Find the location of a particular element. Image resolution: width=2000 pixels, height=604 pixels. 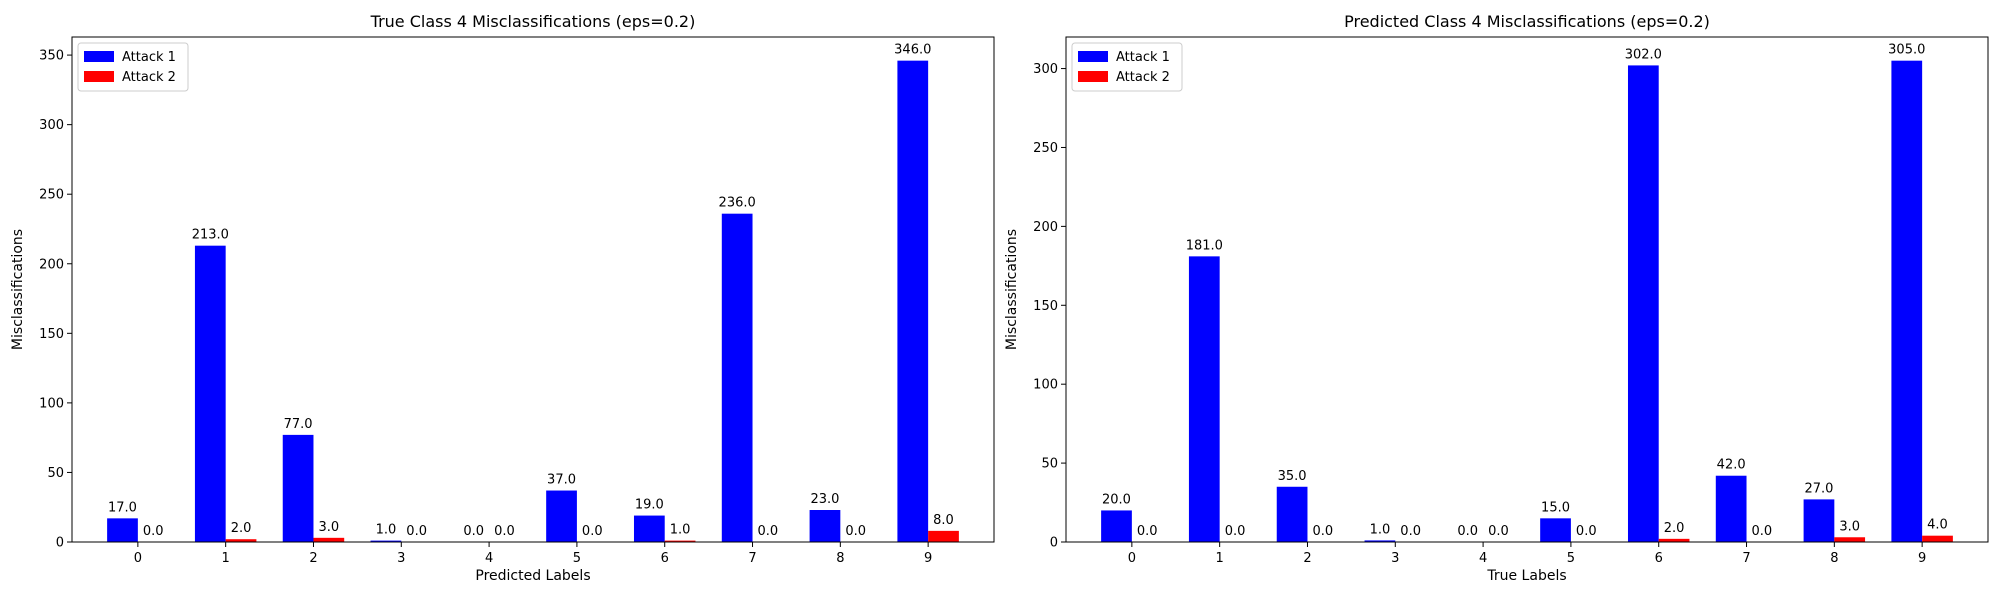

bar-value-label: 4.0 is located at coordinates (1937, 525).